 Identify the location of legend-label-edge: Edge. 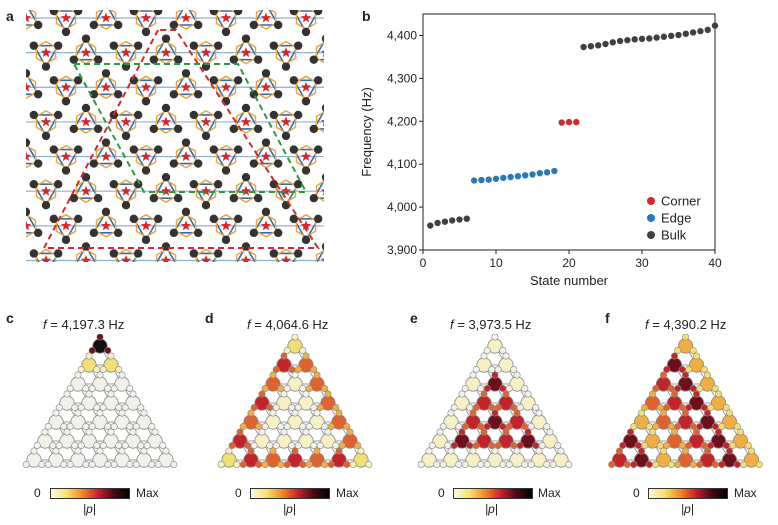
(676, 218).